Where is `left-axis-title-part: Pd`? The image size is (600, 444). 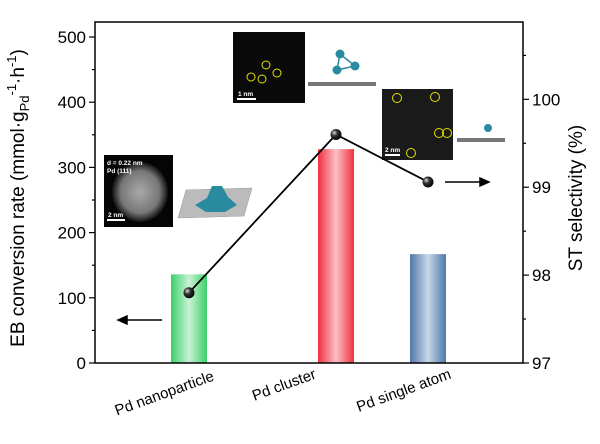 left-axis-title-part: Pd is located at coordinates (24, 103).